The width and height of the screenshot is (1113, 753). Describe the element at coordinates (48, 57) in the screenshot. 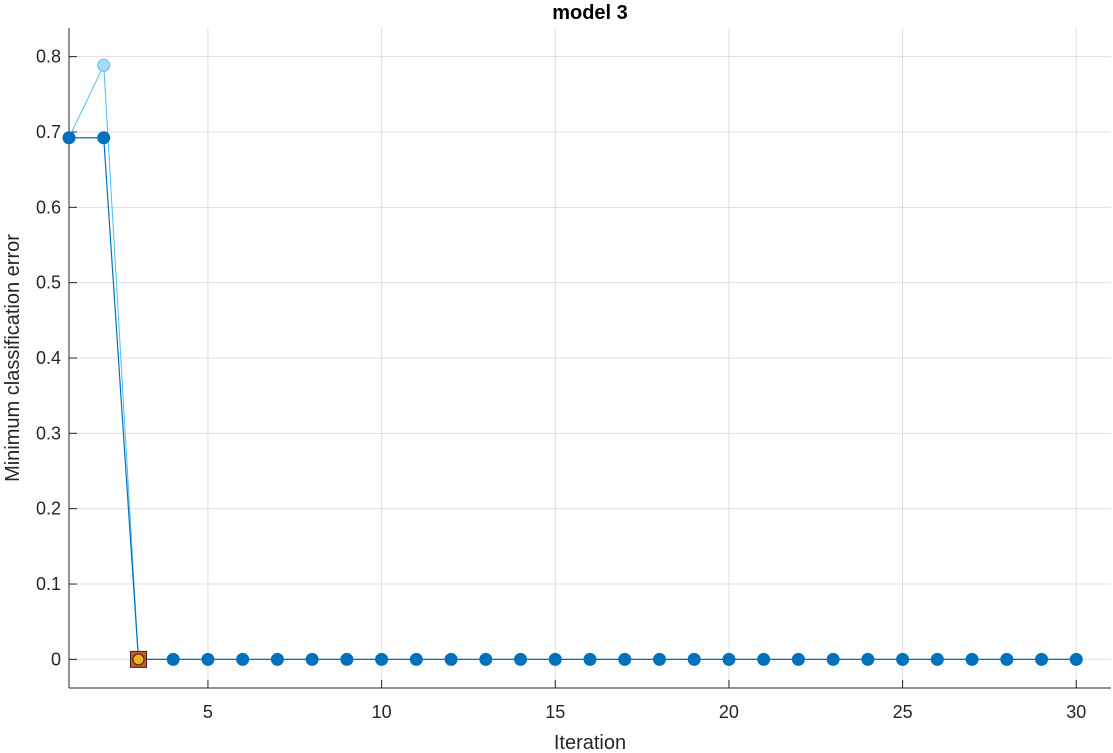

I see `y-tick-label: 0.8` at that location.